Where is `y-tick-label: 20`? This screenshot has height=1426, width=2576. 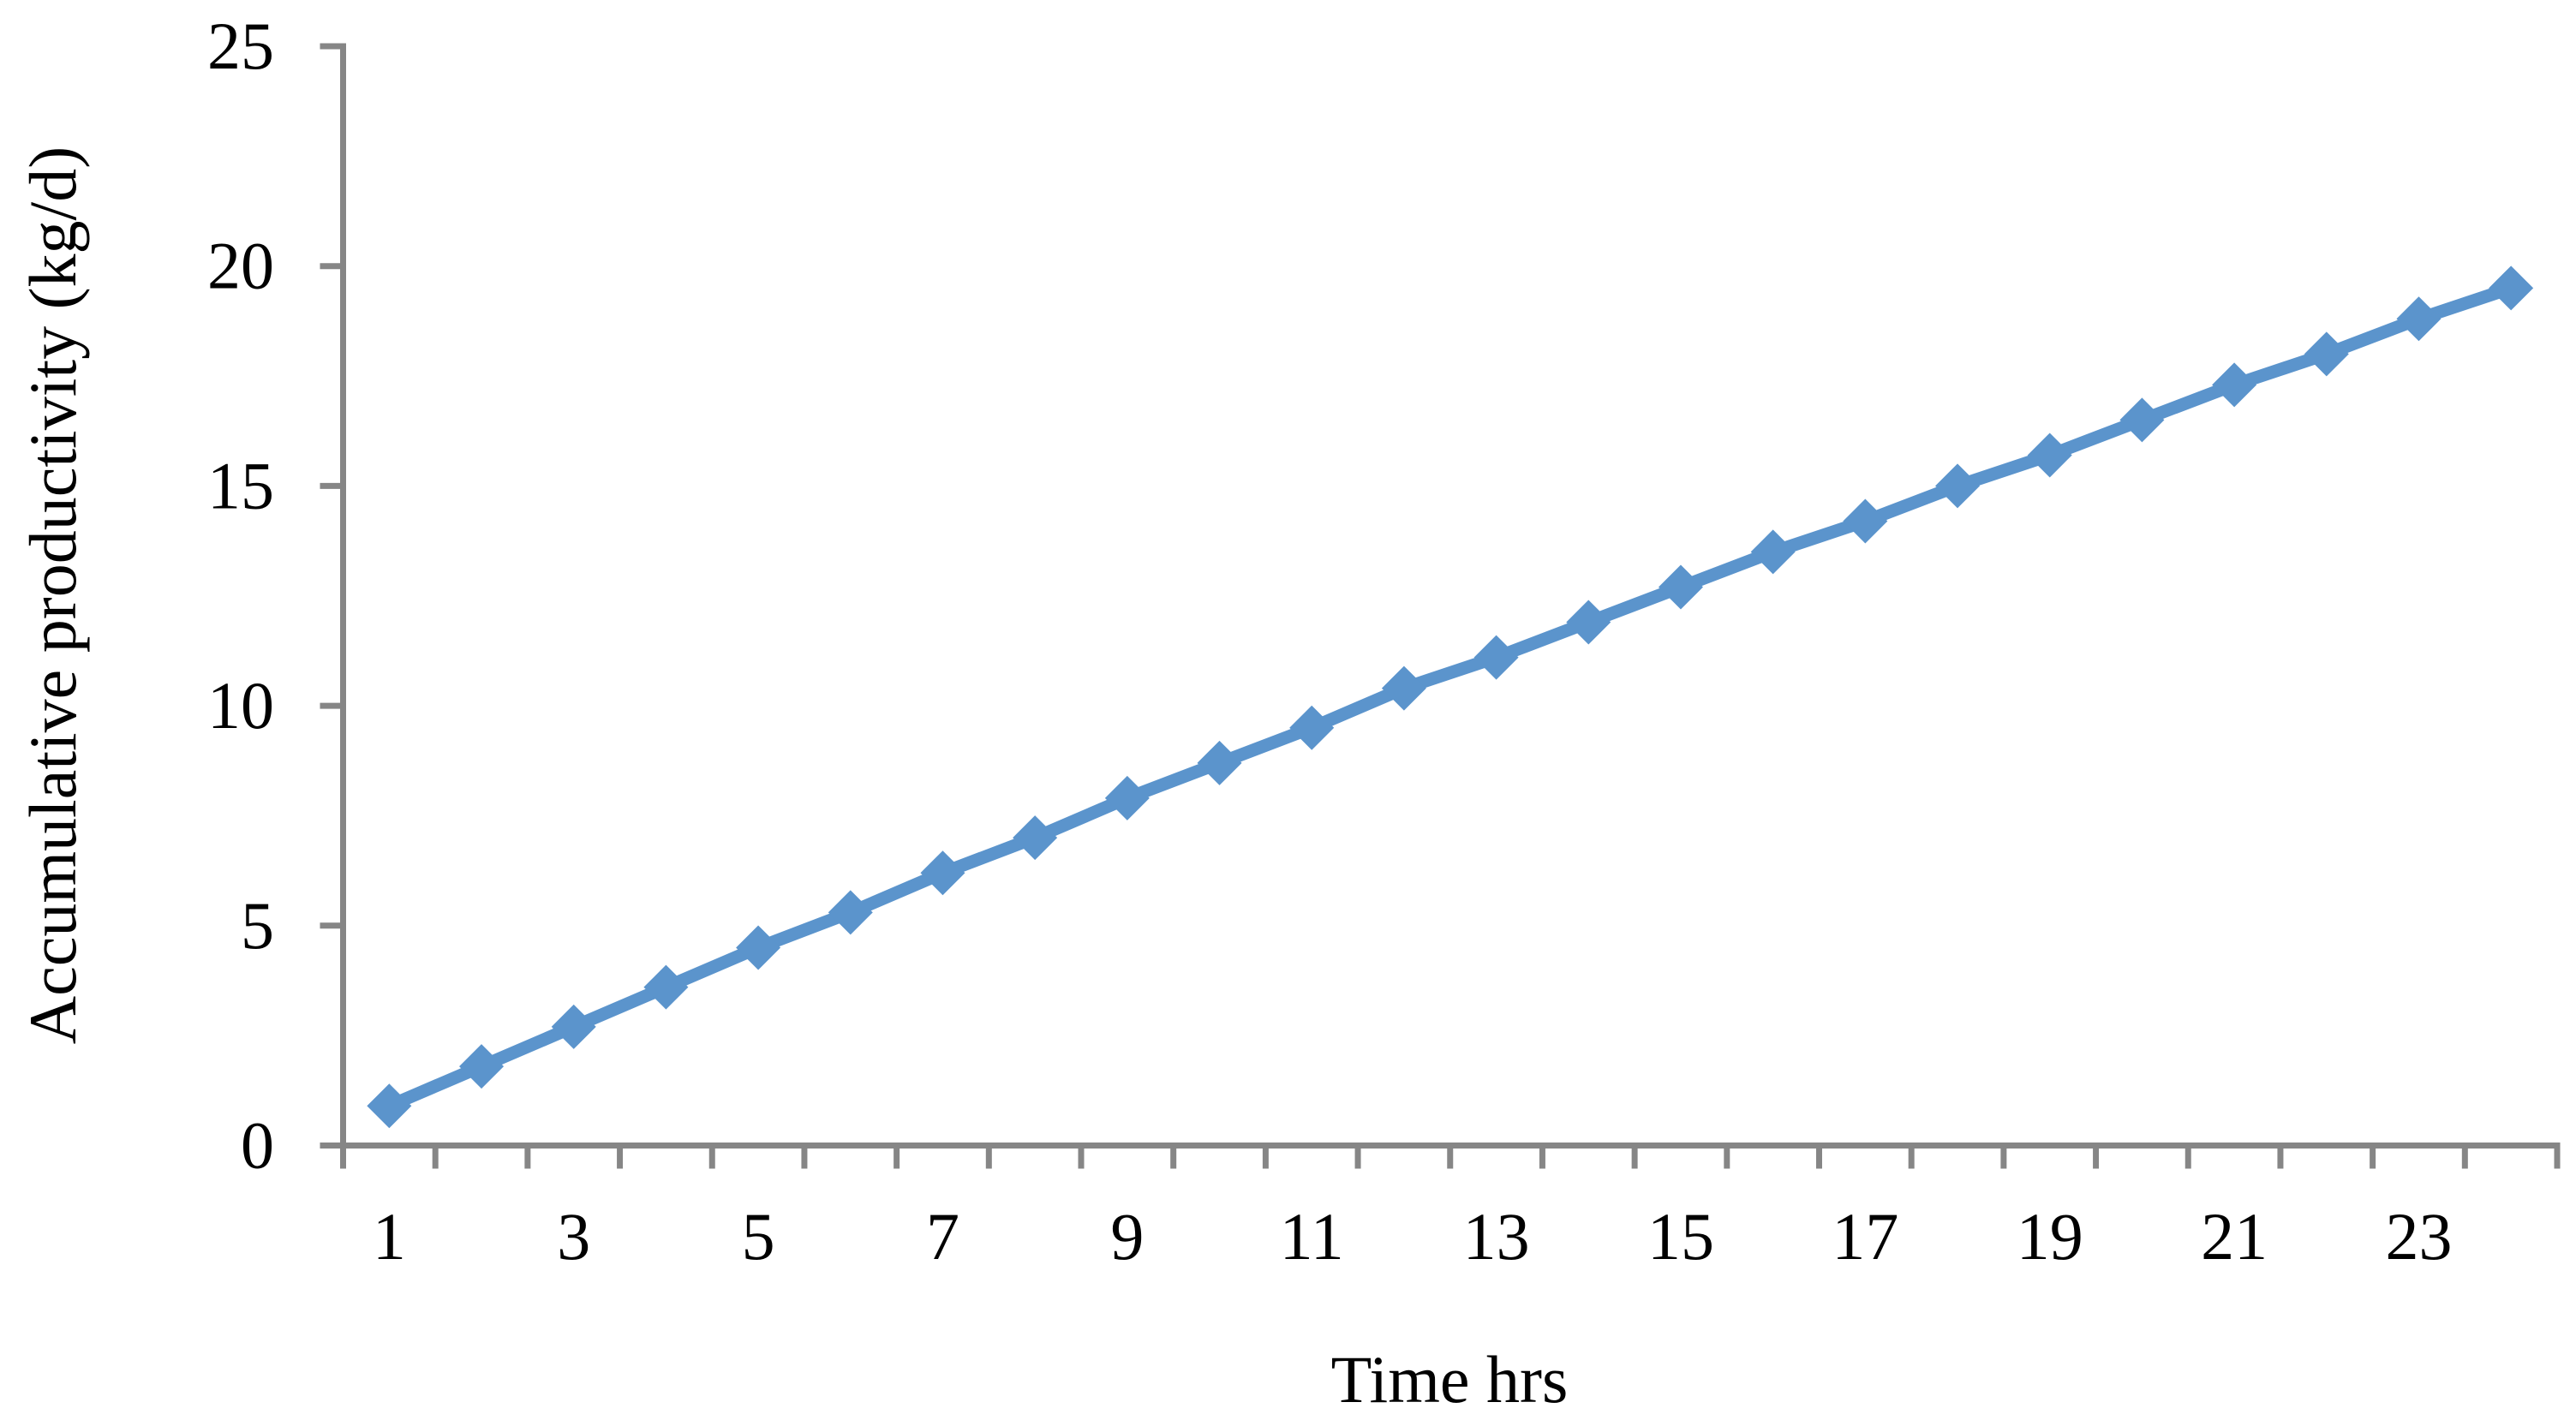 y-tick-label: 20 is located at coordinates (241, 266).